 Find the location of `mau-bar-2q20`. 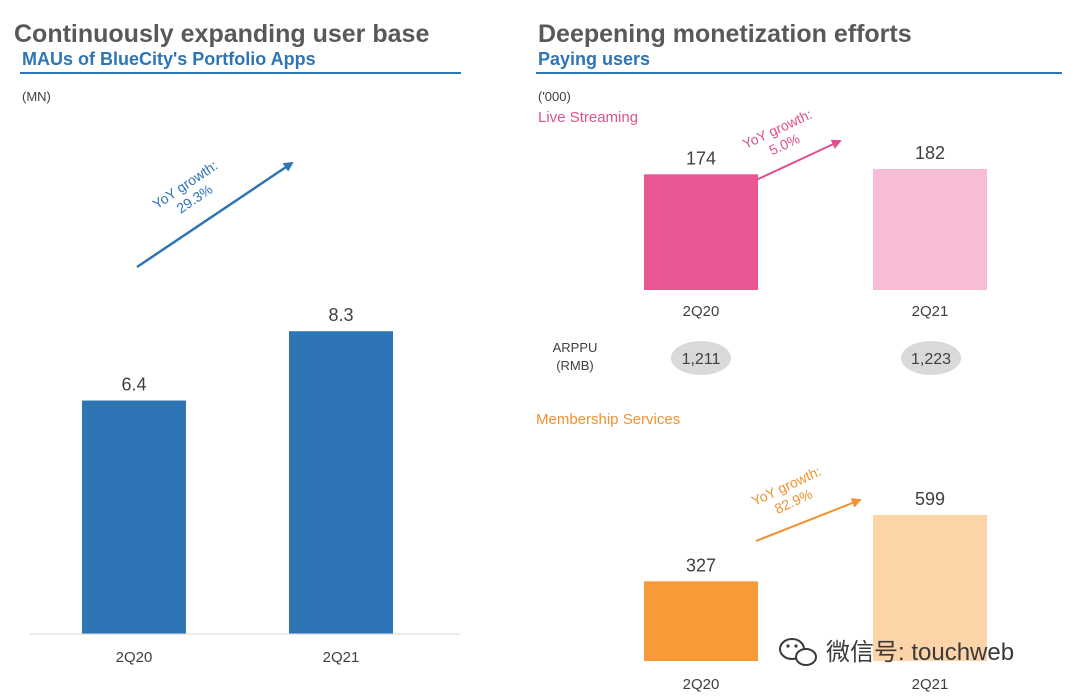

mau-bar-2q20 is located at coordinates (134, 517).